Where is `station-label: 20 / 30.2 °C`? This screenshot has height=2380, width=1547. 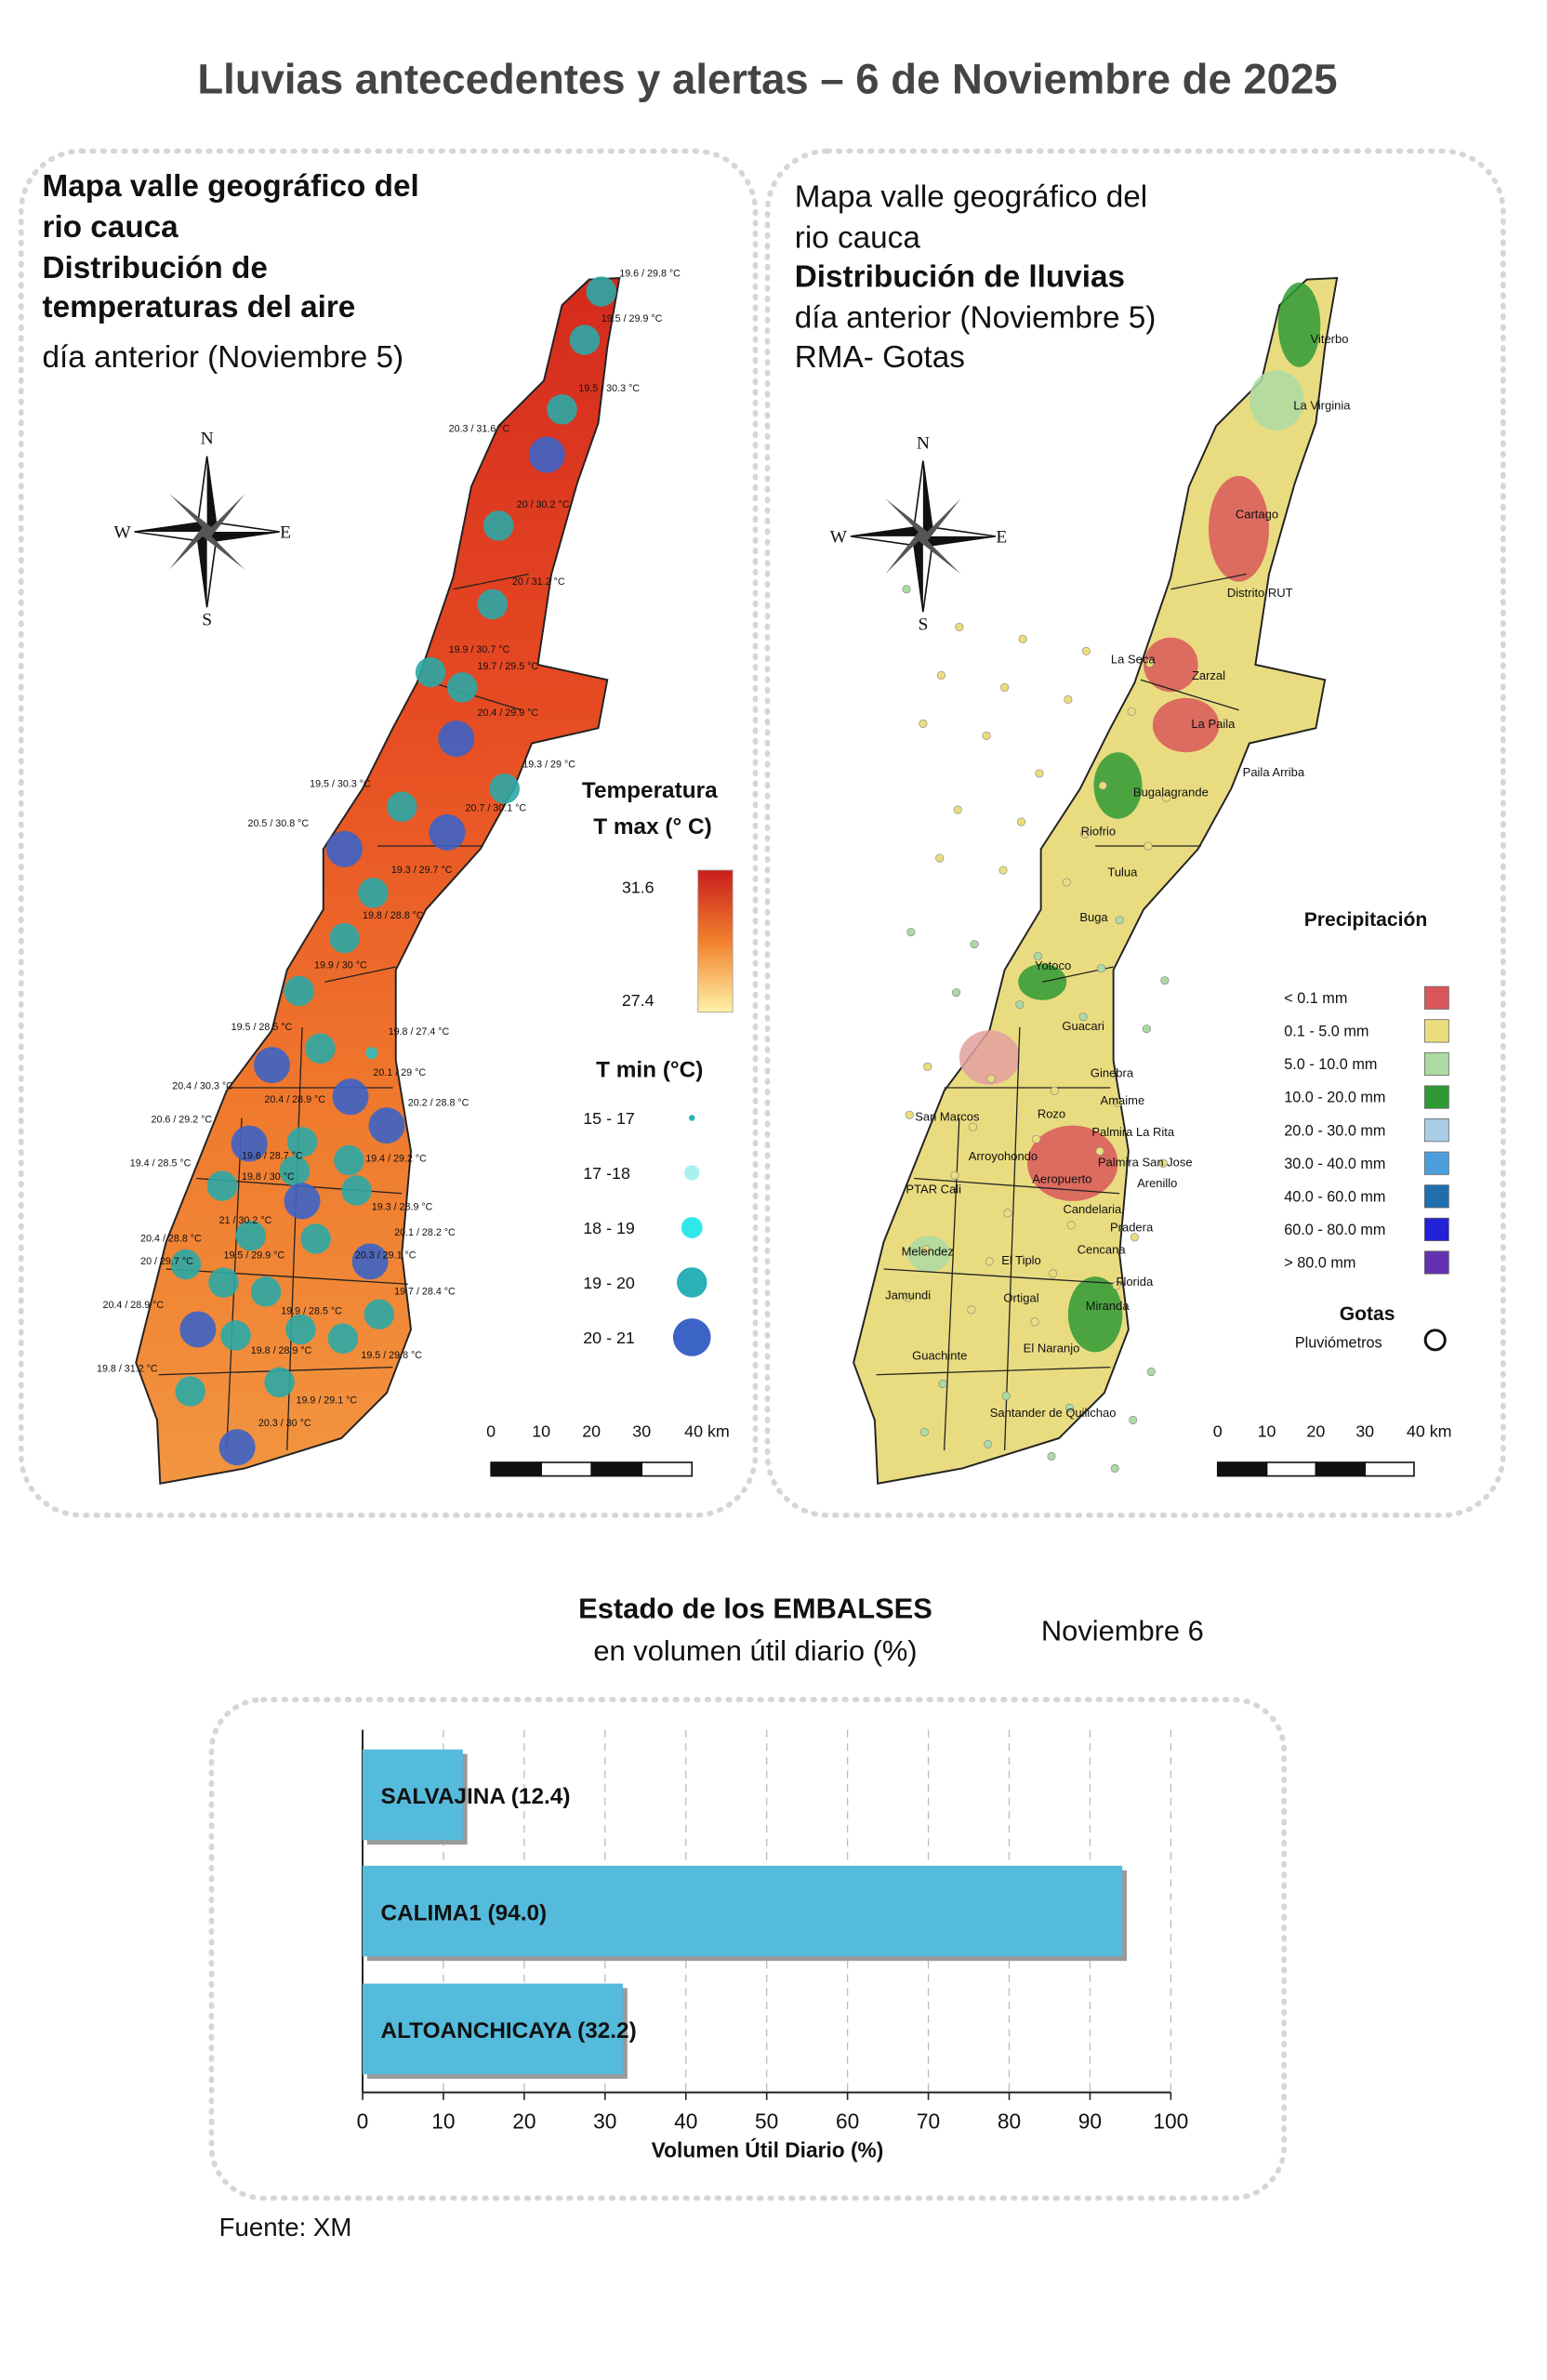
station-label: 20 / 30.2 °C is located at coordinates (543, 504).